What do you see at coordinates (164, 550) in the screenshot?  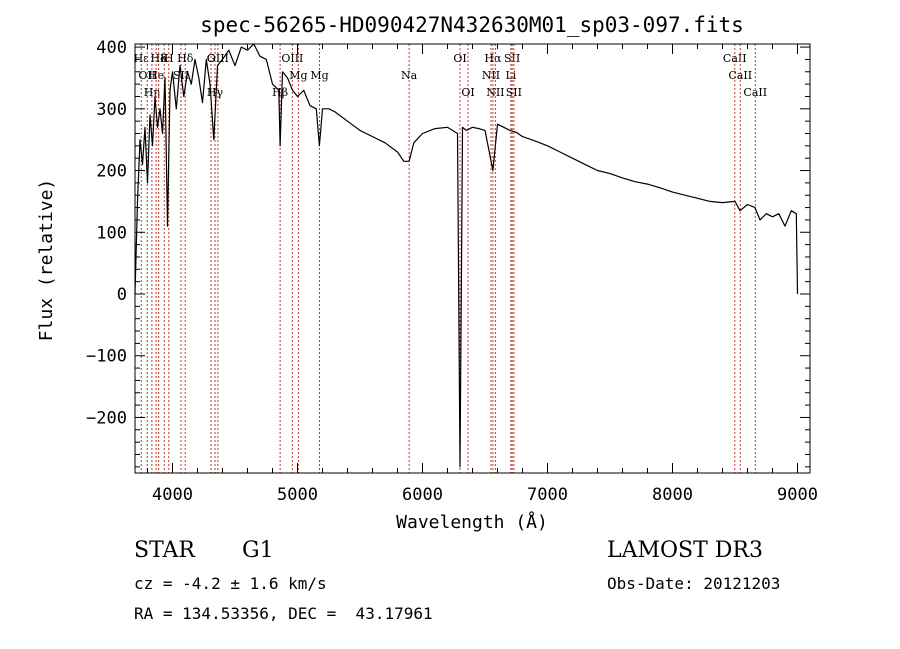 I see `object-class: STAR` at bounding box center [164, 550].